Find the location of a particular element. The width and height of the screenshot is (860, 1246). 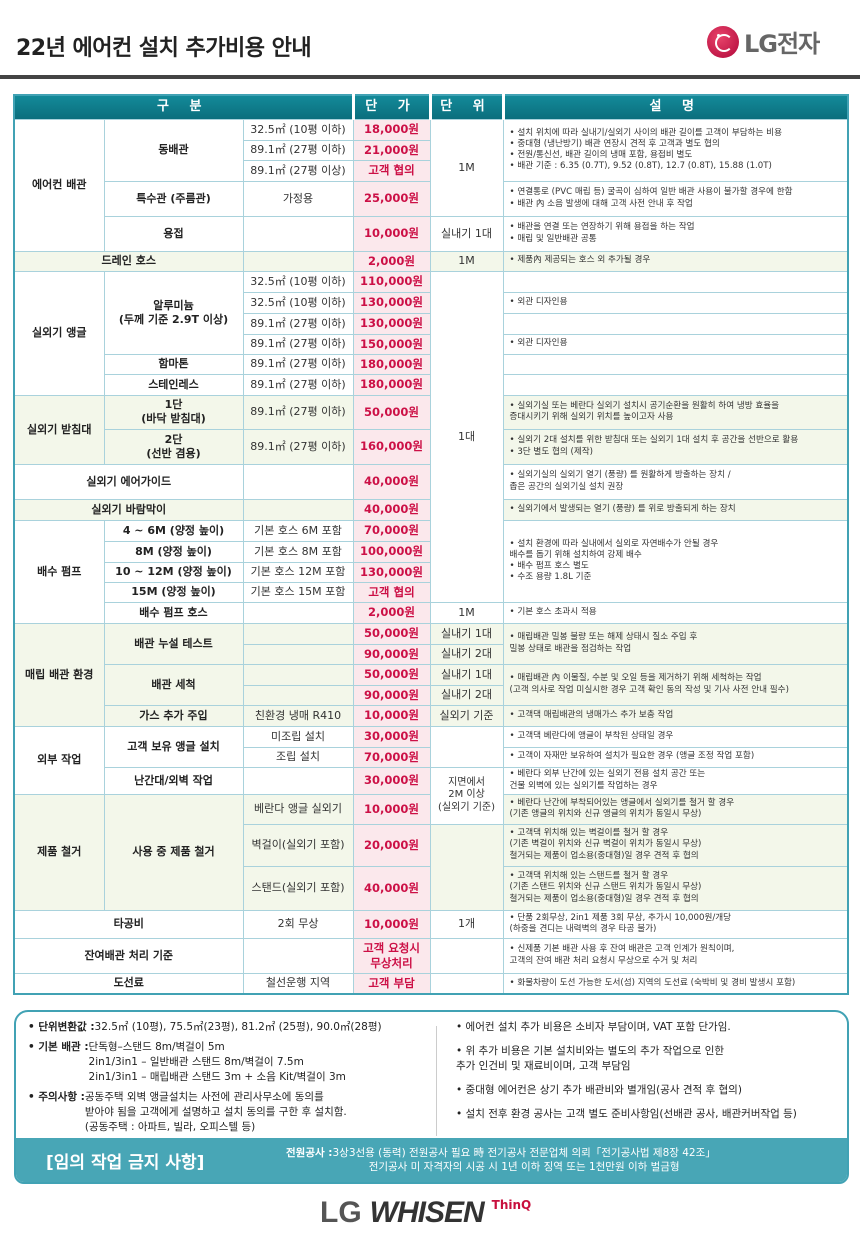

price-cell: 2,000원 is located at coordinates (391, 612).